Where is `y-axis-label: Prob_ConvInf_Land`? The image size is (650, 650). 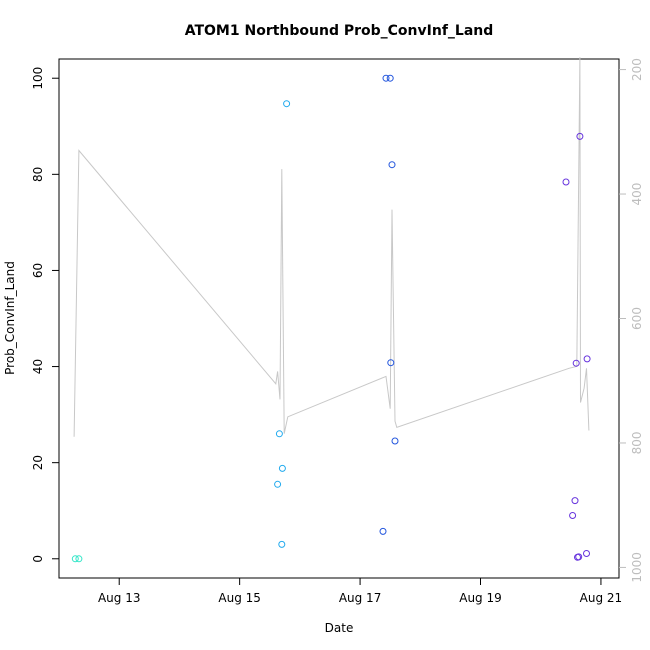 y-axis-label: Prob_ConvInf_Land is located at coordinates (10, 318).